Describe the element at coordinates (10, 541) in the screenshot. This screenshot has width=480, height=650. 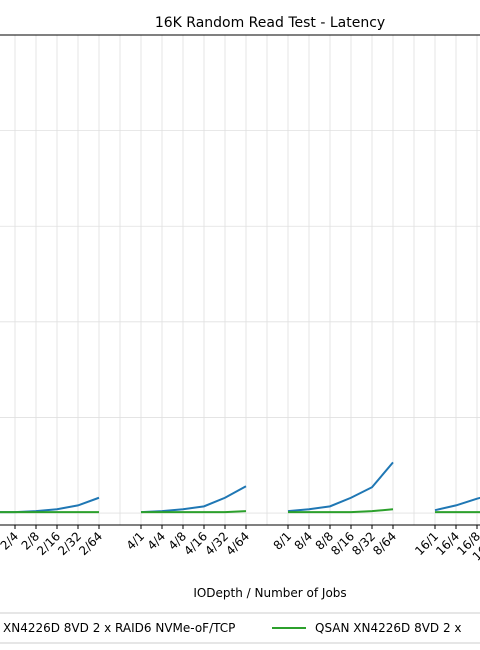
I see `x-tick-label: 2/4` at that location.